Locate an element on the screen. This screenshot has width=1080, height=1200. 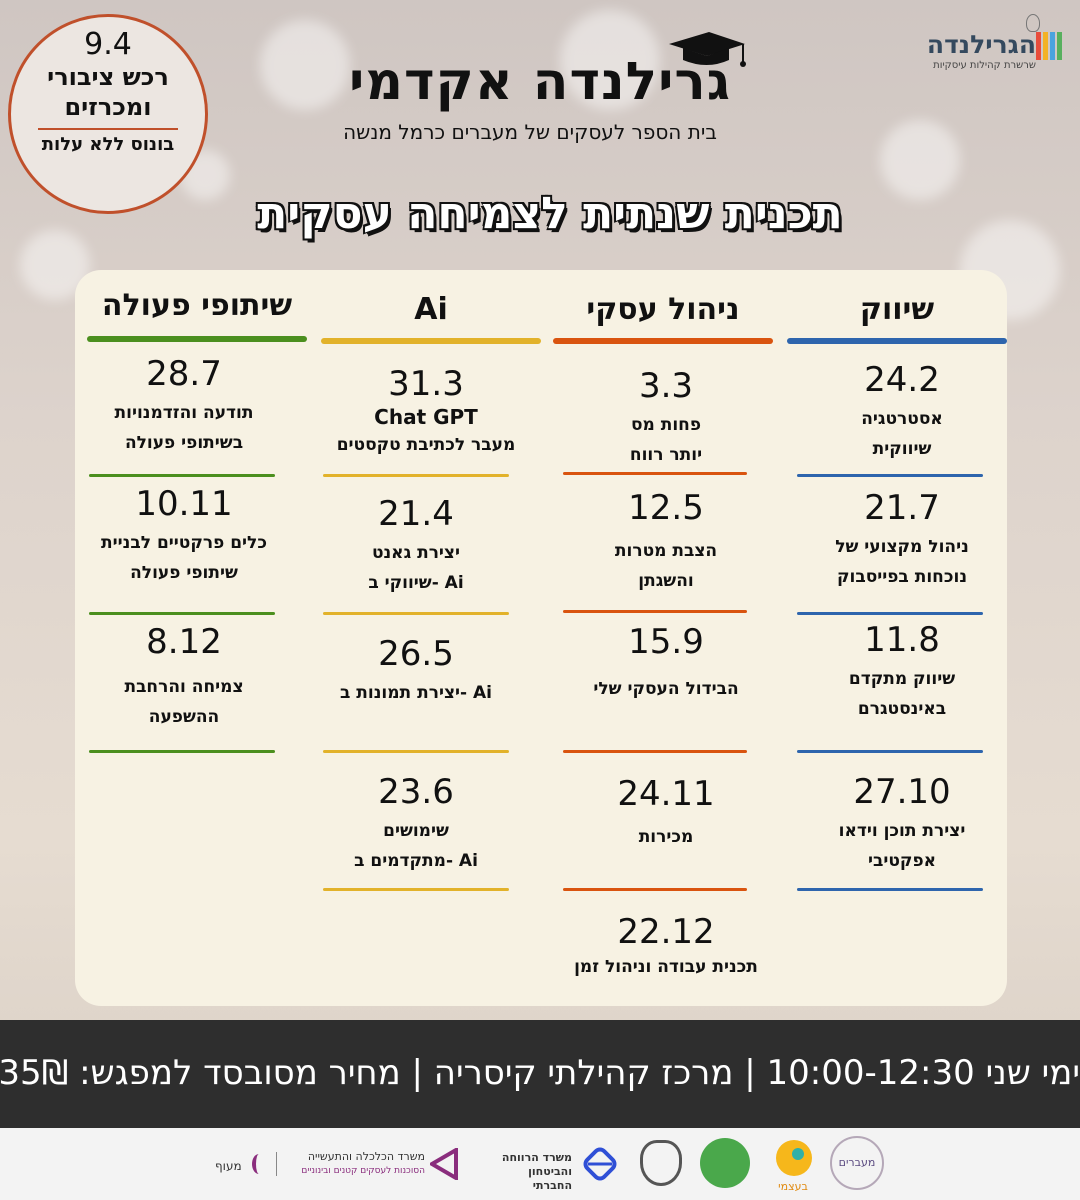
brand-tagline: שרשרת קהילות עיסקיות is located at coordinates (984, 65).